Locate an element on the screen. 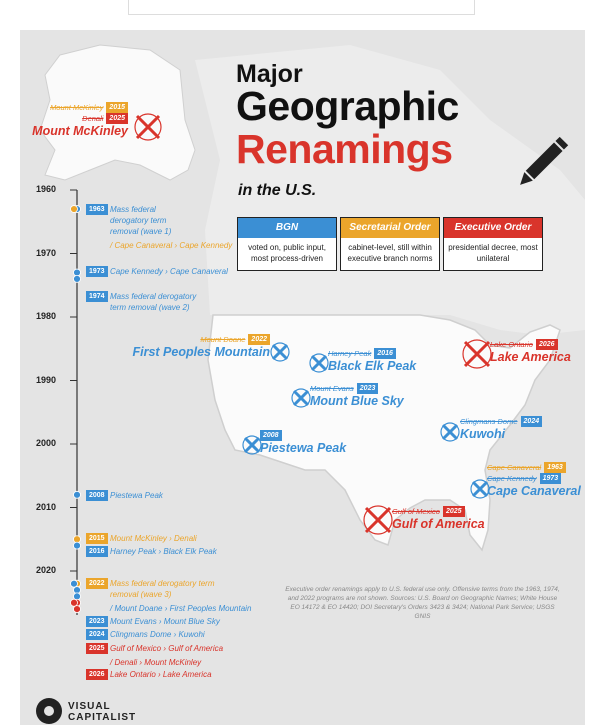  map-label: 2008 Piestewa Peak is located at coordinates (303, 442).